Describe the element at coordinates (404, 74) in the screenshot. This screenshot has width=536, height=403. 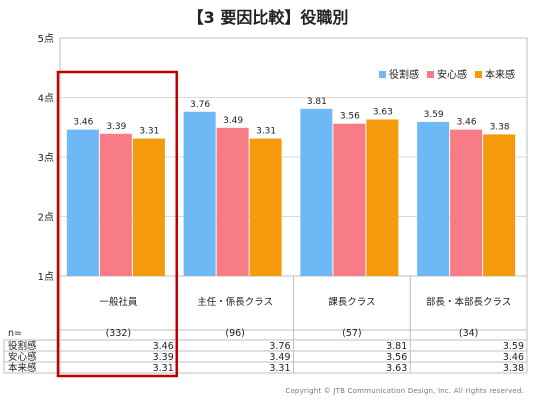
I see `legend-label: 役割感` at that location.